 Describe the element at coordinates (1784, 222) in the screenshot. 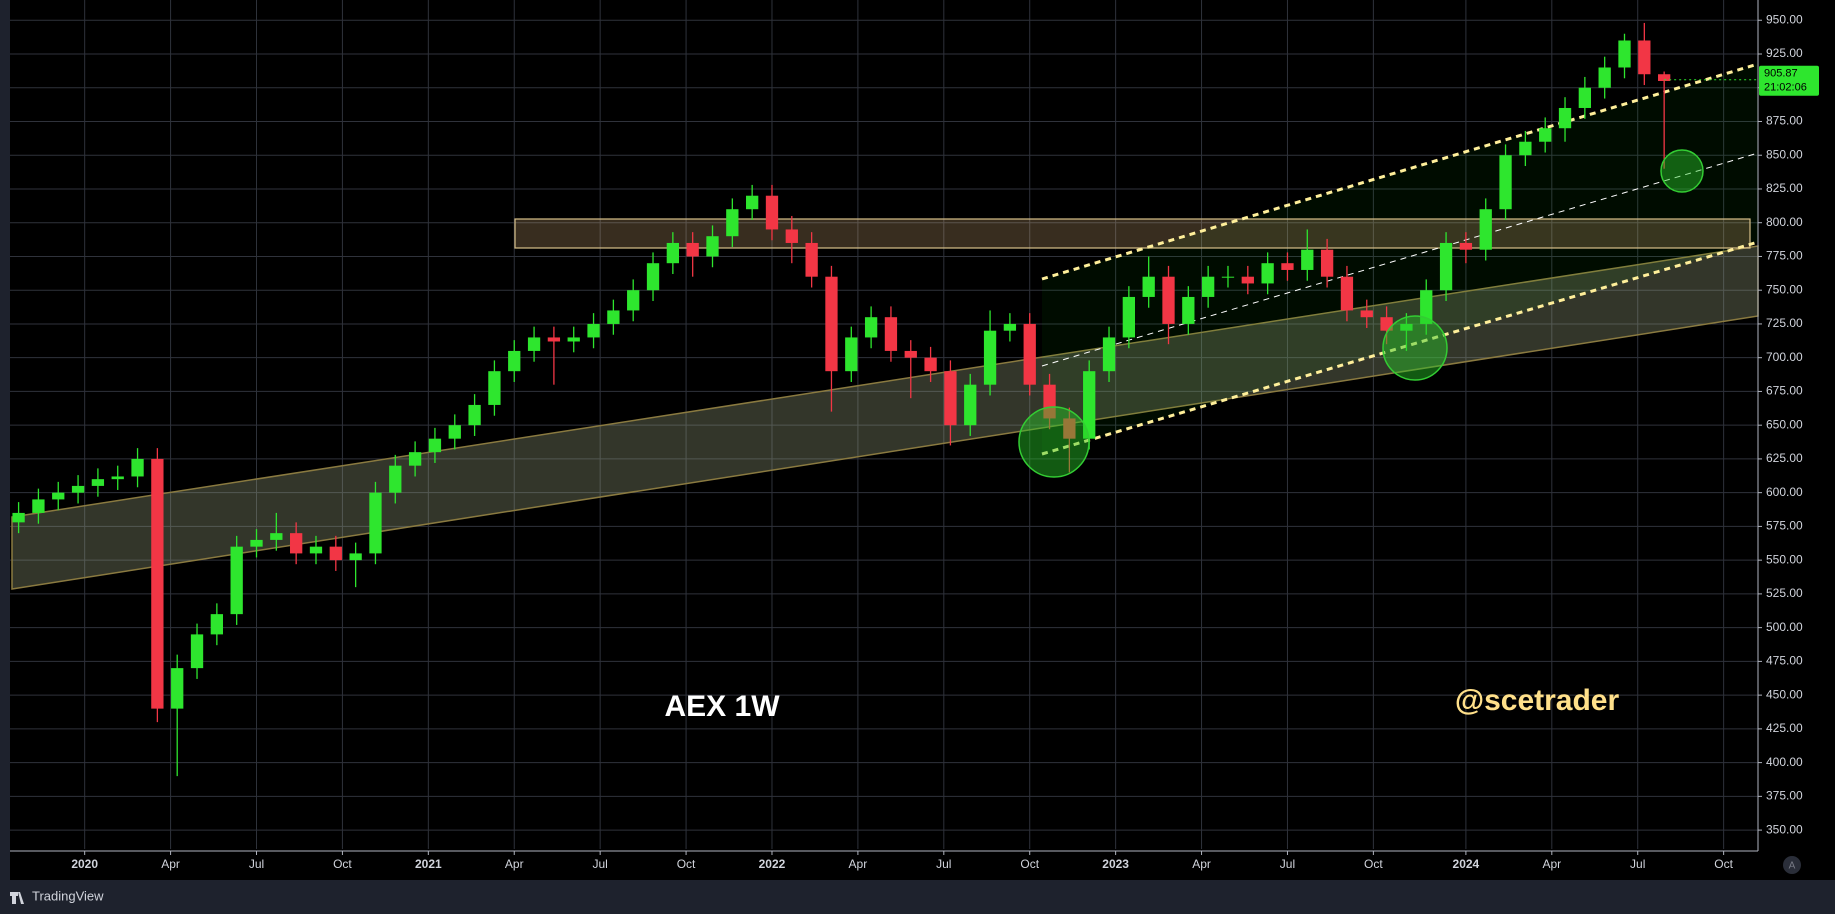

I see `y-tick-label: 800.00` at that location.